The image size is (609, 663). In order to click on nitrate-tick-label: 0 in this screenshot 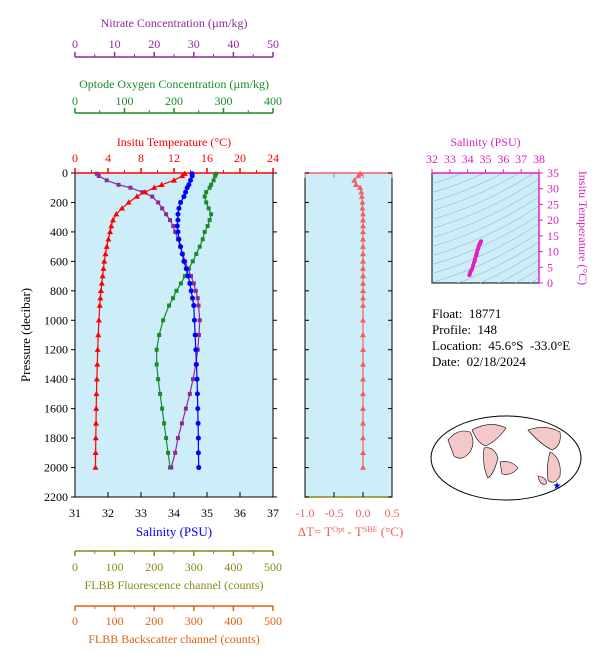, I will do `click(75, 44)`.